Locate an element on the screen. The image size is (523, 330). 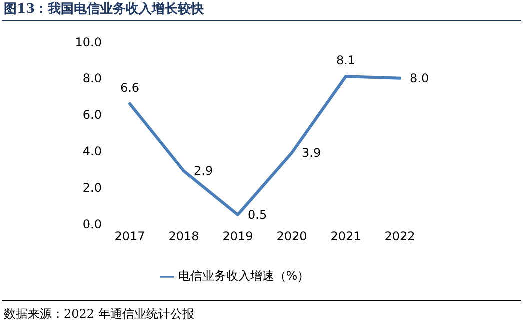
x-tick-label: 2017 is located at coordinates (130, 237).